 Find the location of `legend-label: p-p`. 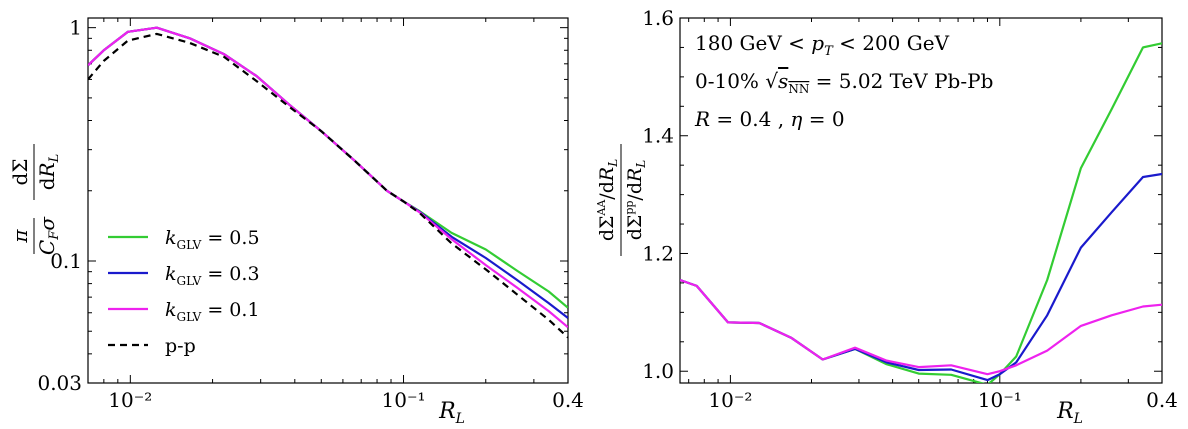

legend-label: p-p is located at coordinates (180, 346).